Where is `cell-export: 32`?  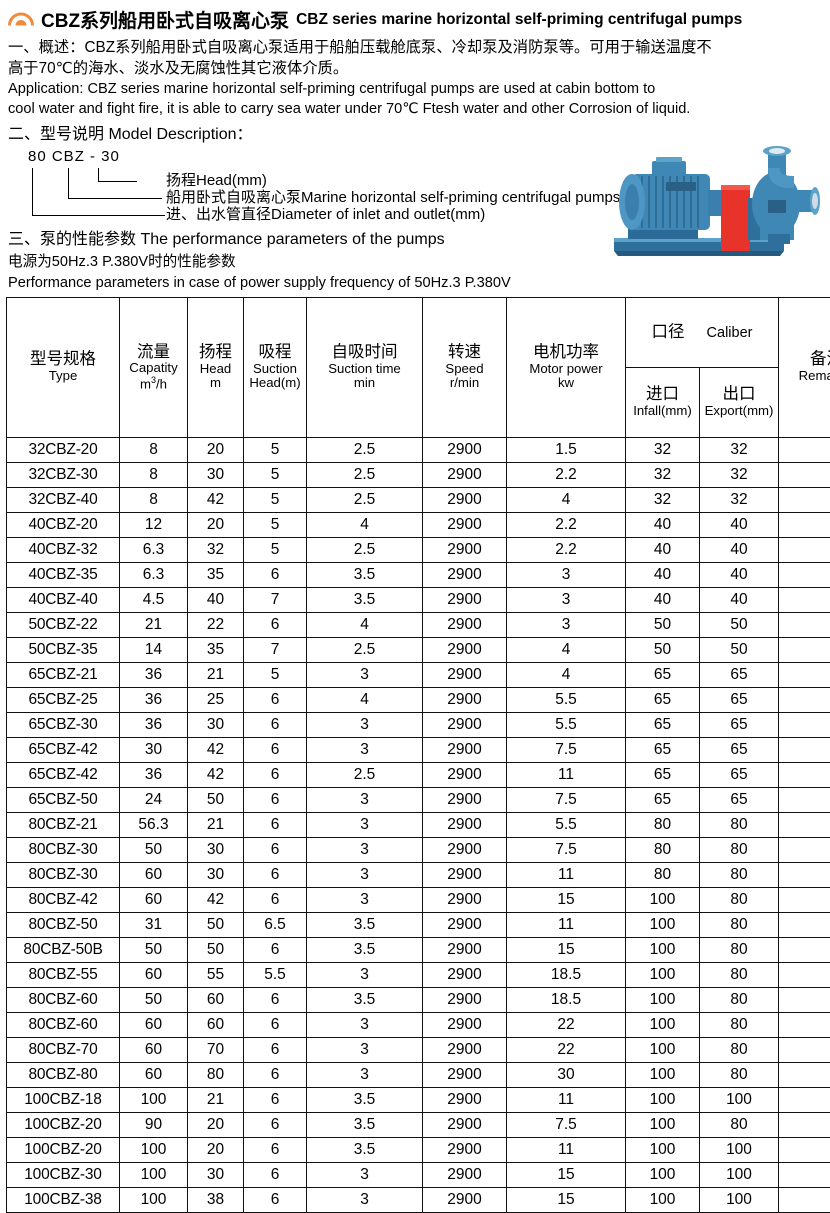
cell-export: 32 is located at coordinates (739, 475).